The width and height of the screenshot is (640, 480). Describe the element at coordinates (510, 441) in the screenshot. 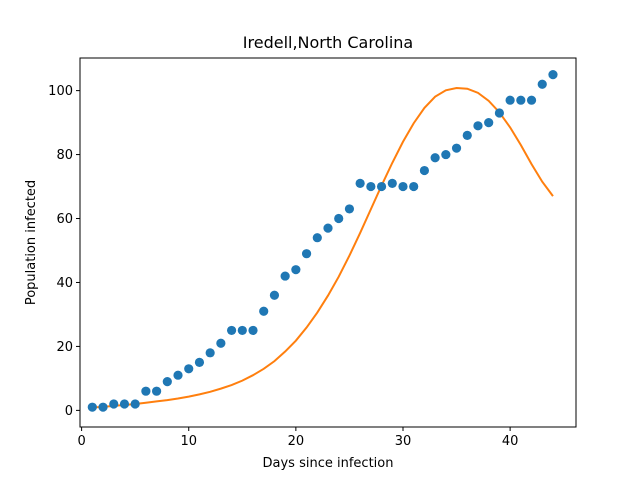

I see `x-tick-label: 40` at that location.